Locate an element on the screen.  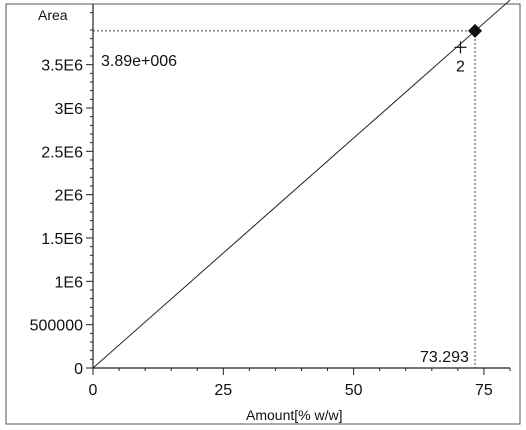
y-axis-label: Area is located at coordinates (53, 15).